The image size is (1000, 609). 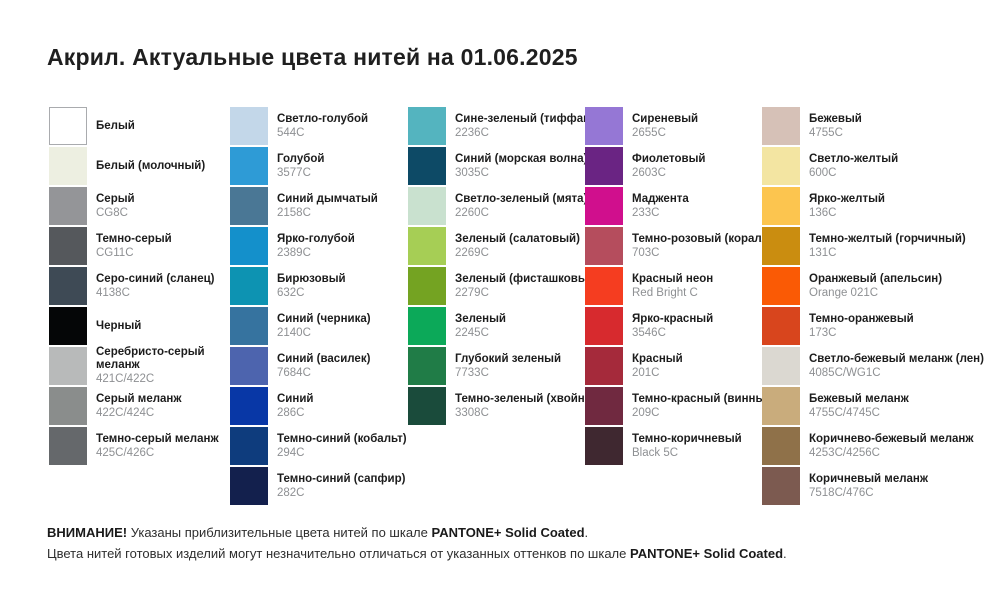 I want to click on color-label: Красный 201C, so click(x=657, y=366).